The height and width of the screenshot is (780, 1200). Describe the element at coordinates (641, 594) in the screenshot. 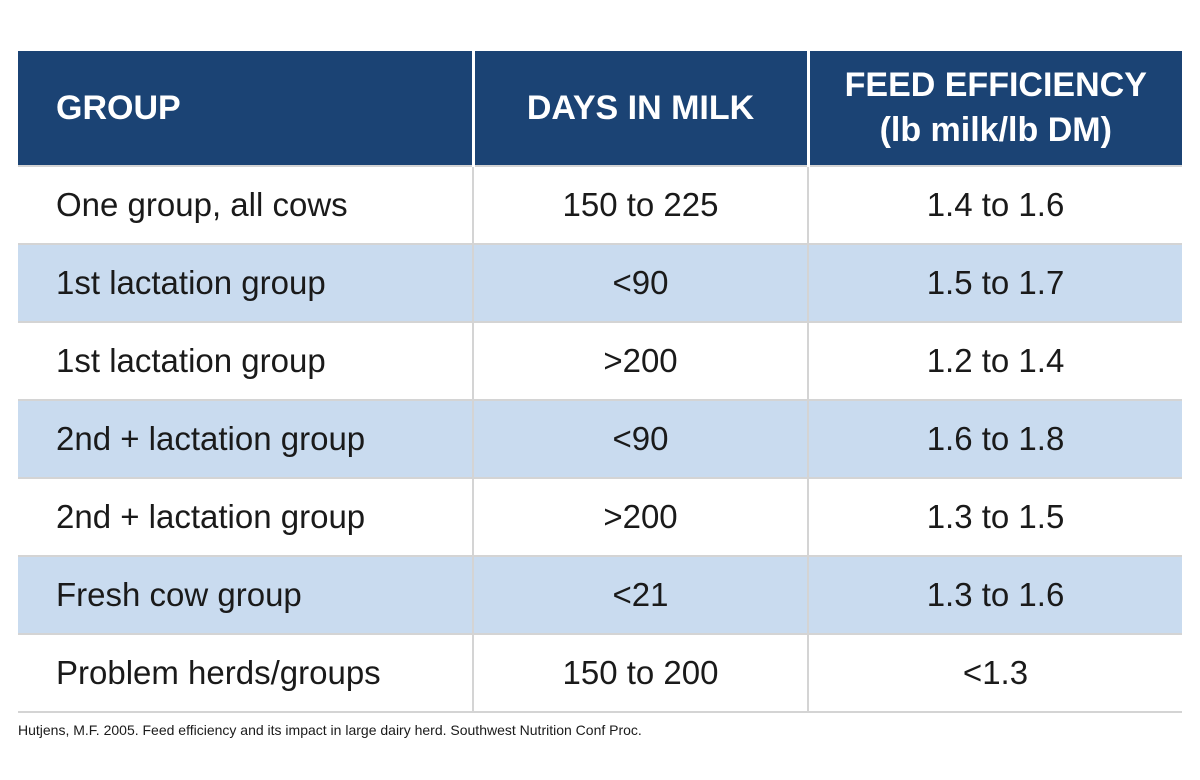

I see `cell-days-in-milk: <21` at that location.